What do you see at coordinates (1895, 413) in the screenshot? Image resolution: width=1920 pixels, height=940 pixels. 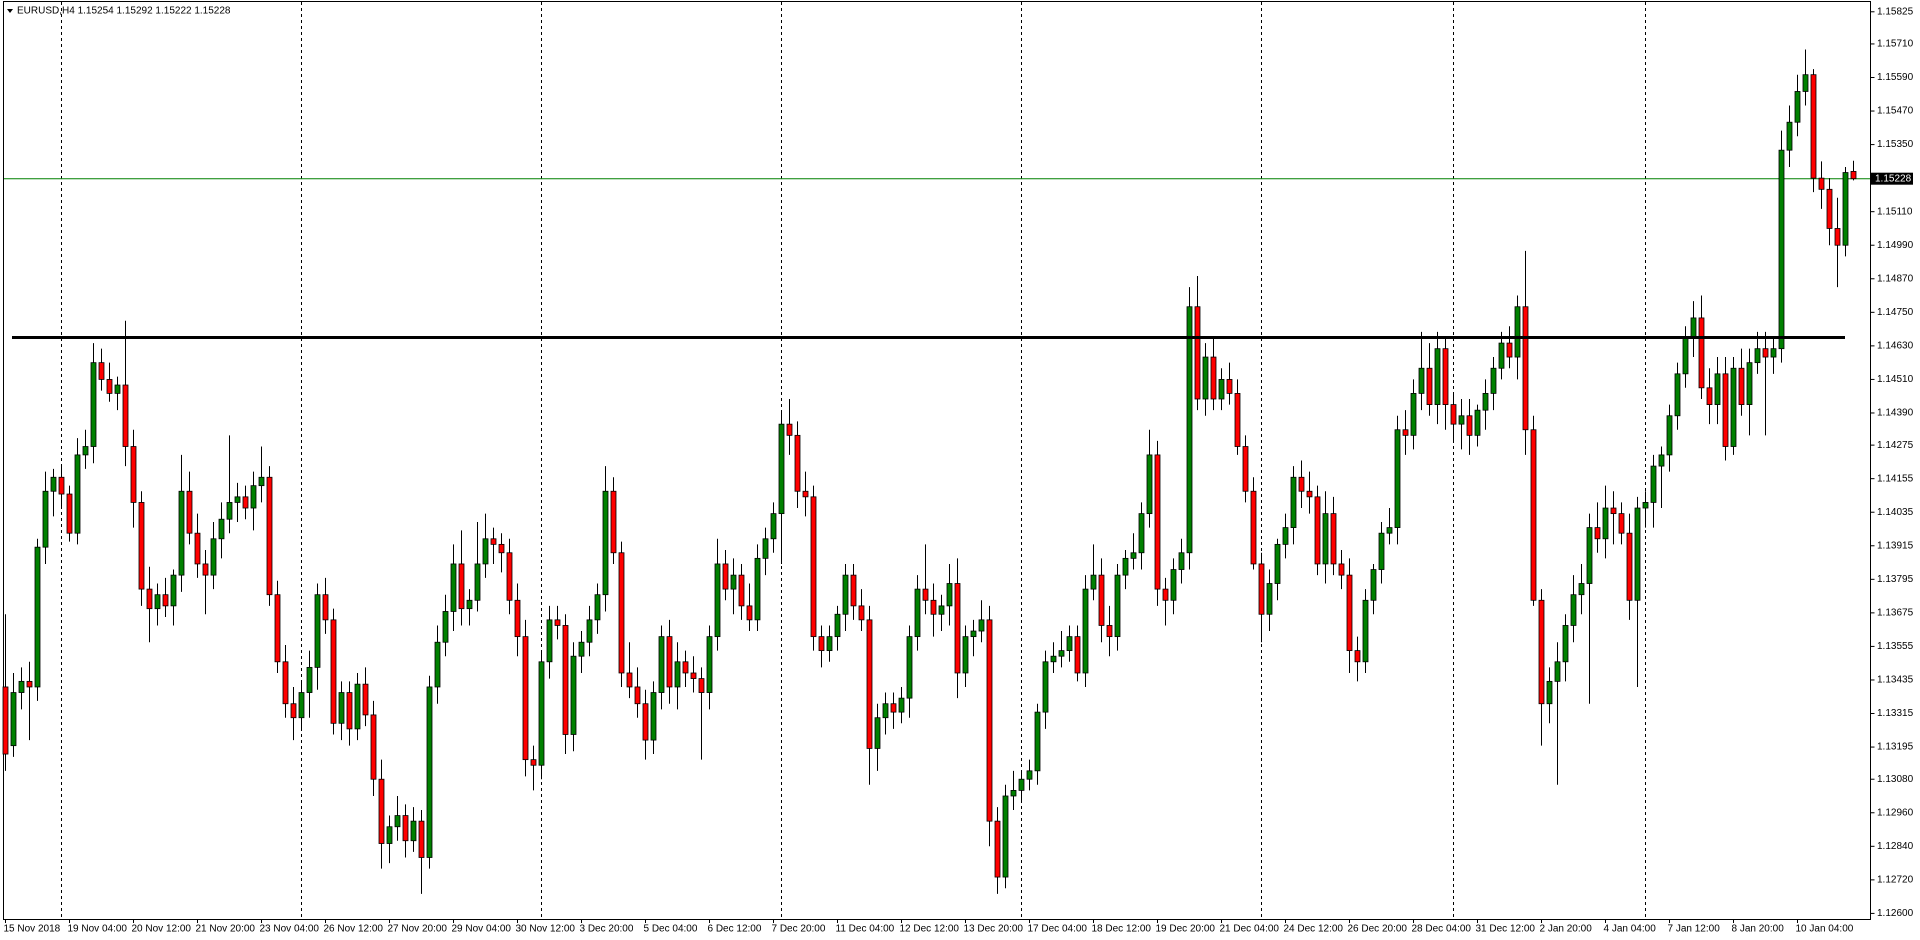 I see `y-tick-label: 1.14390` at bounding box center [1895, 413].